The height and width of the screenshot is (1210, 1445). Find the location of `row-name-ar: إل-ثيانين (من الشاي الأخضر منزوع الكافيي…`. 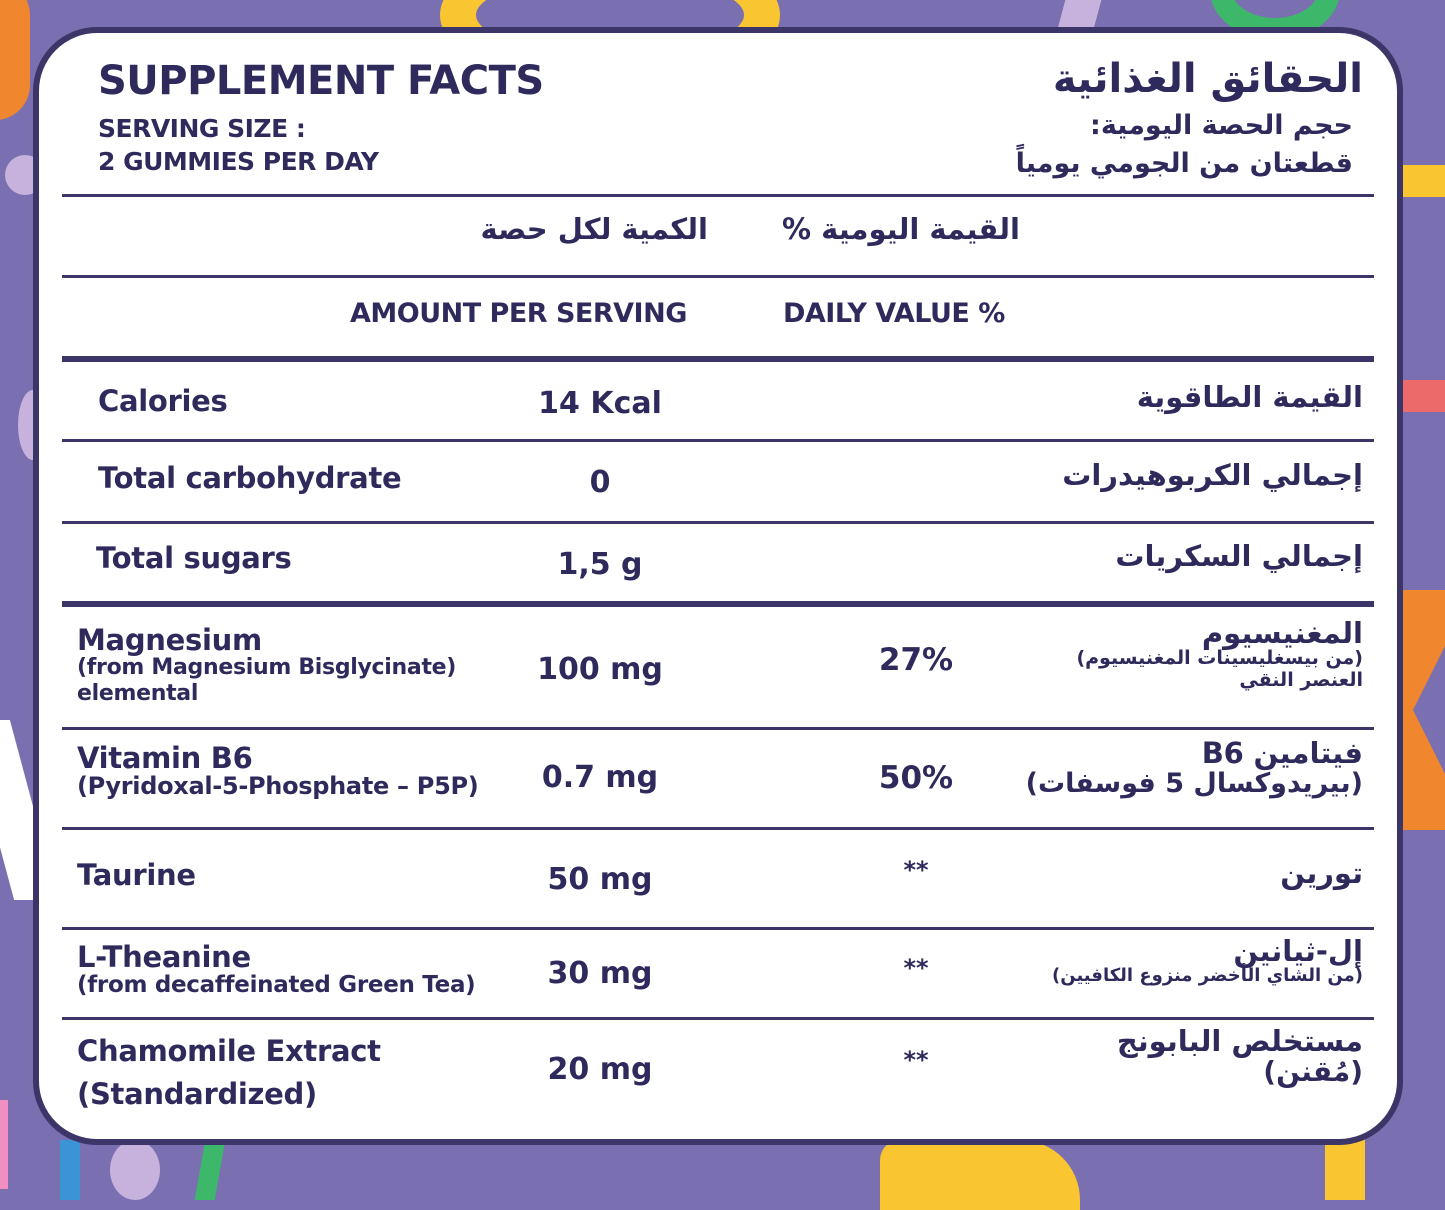

row-name-ar: إل-ثيانين (من الشاي الأخضر منزوع الكافيي… is located at coordinates (1207, 961).